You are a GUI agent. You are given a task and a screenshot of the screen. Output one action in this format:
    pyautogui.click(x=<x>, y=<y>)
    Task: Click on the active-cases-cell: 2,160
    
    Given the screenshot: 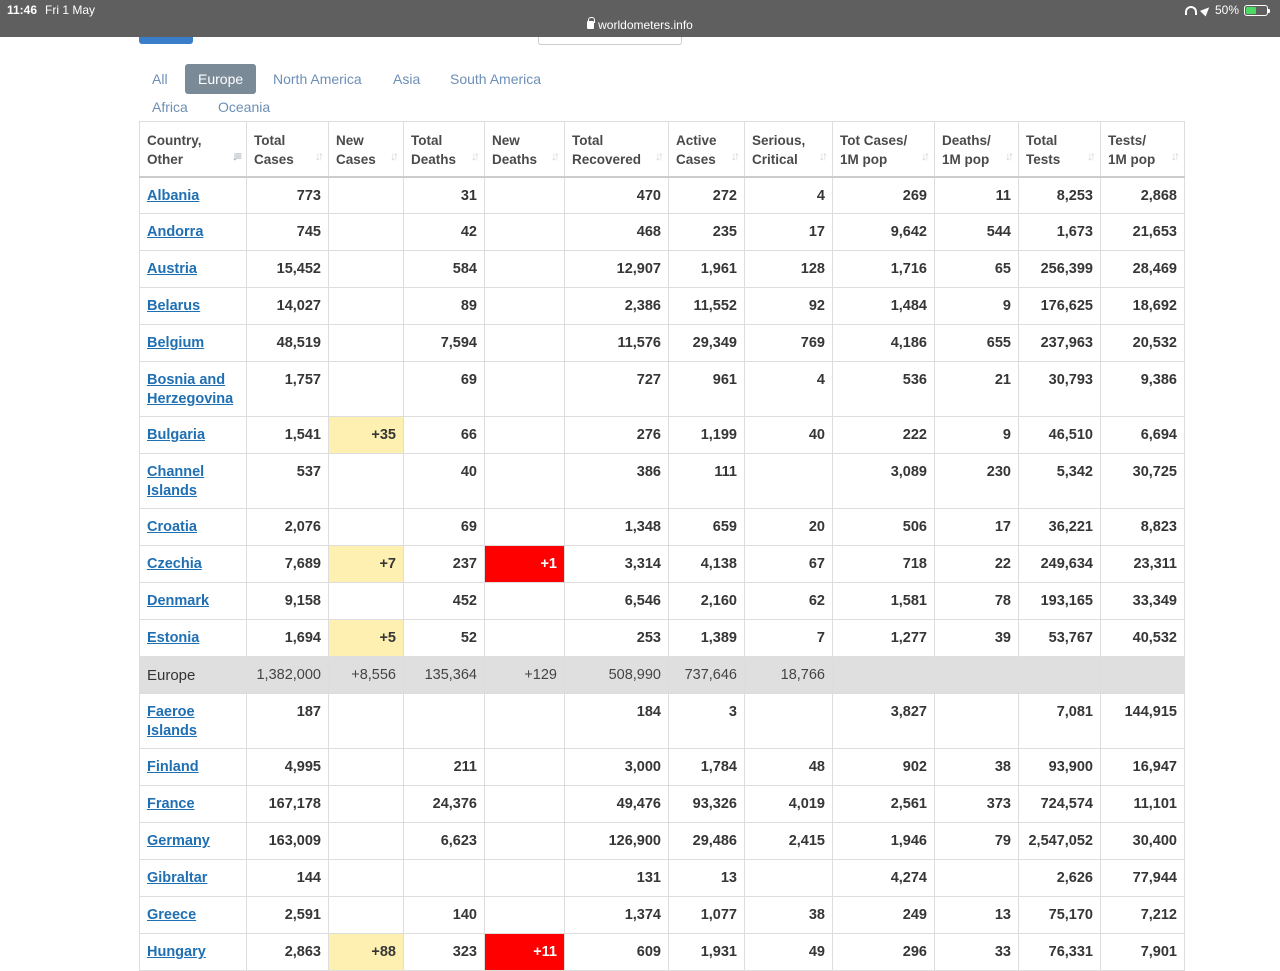 What is the action you would take?
    pyautogui.click(x=706, y=601)
    